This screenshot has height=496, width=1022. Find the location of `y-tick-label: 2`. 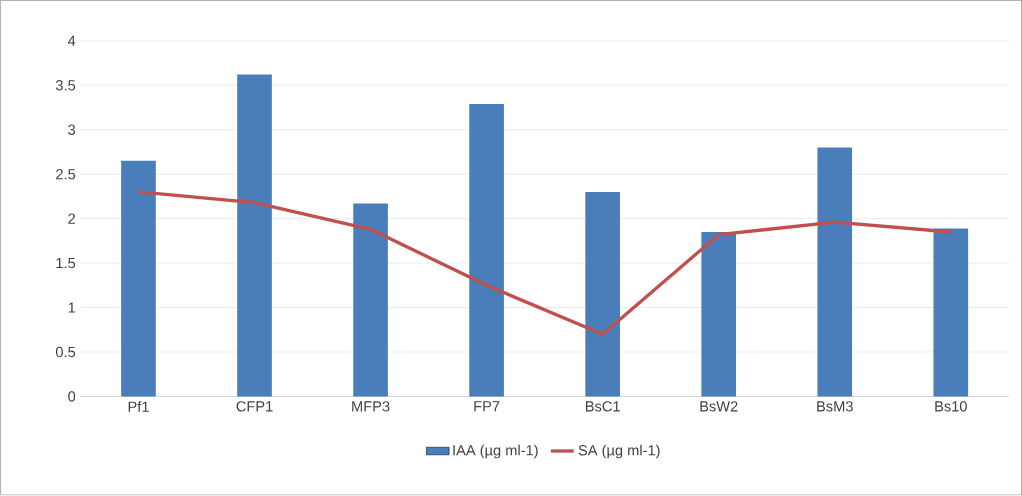

y-tick-label: 2 is located at coordinates (72, 218).